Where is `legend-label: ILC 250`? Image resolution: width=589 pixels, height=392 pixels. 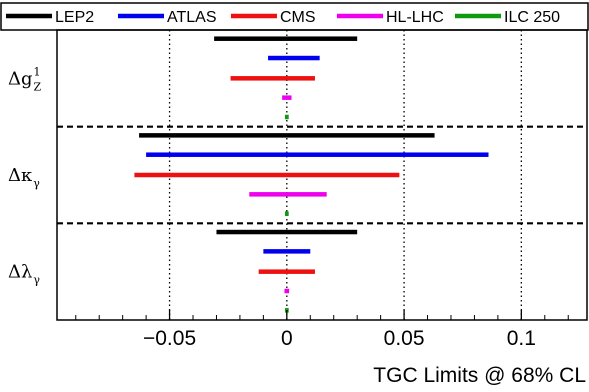 legend-label: ILC 250 is located at coordinates (532, 17).